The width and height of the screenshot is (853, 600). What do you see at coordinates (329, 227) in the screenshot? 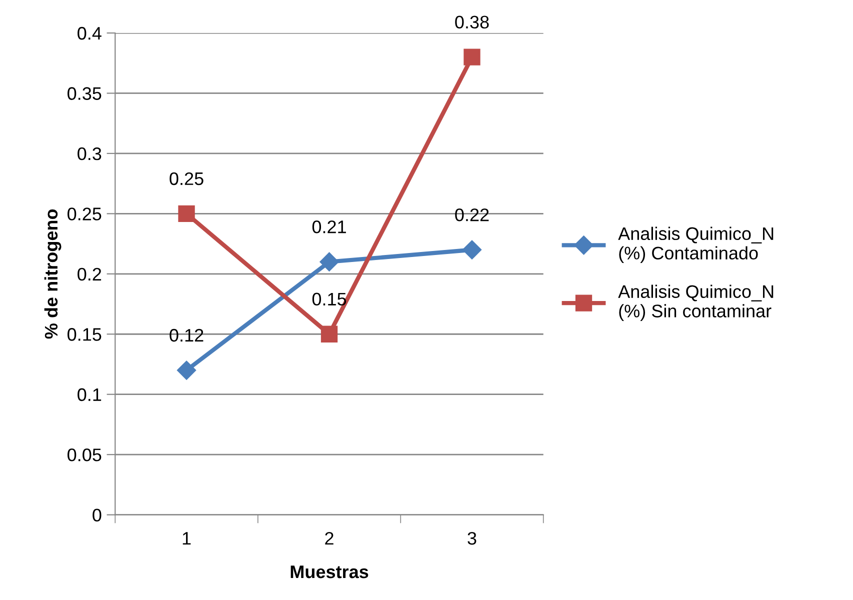
I see `data-label: 0.21` at bounding box center [329, 227].